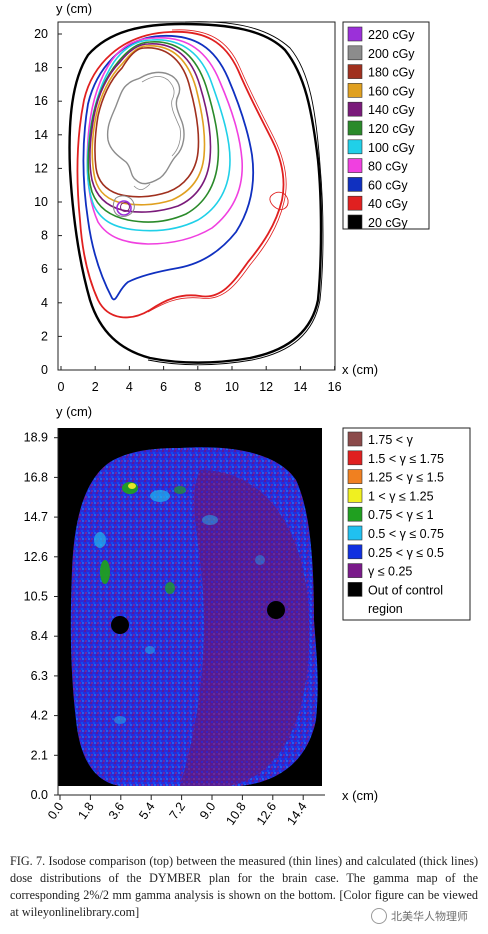  What do you see at coordinates (406, 478) in the screenshot?
I see `bottom-legend-label: 1.25 < γ ≤ 1.5` at bounding box center [406, 478].